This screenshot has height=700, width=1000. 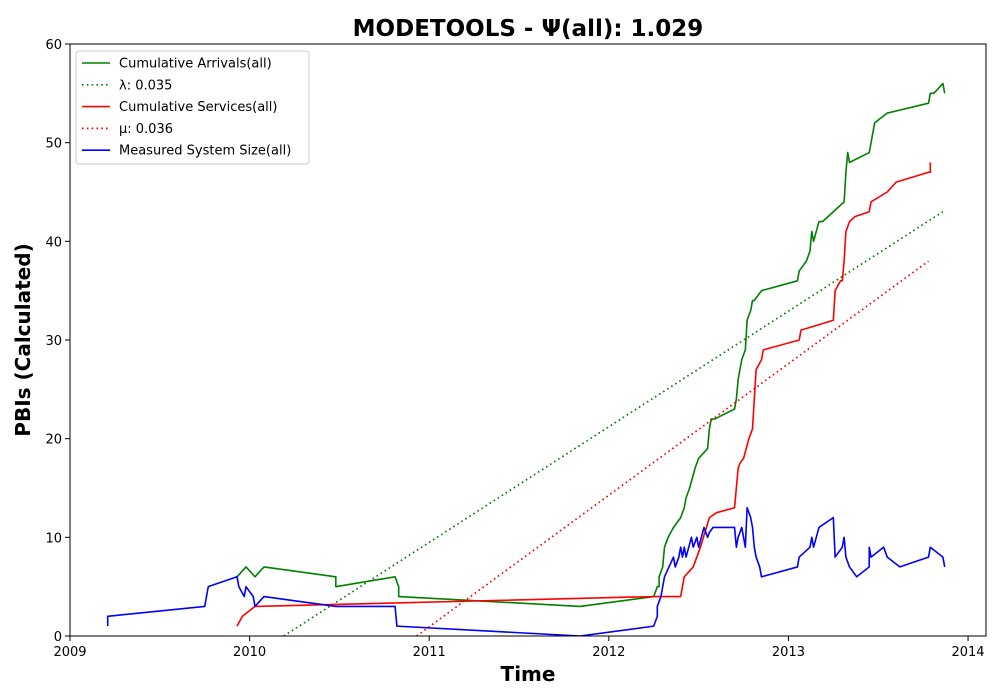 What do you see at coordinates (195, 64) in the screenshot?
I see `legend-label-0: Cumulative Arrivals(all)` at bounding box center [195, 64].